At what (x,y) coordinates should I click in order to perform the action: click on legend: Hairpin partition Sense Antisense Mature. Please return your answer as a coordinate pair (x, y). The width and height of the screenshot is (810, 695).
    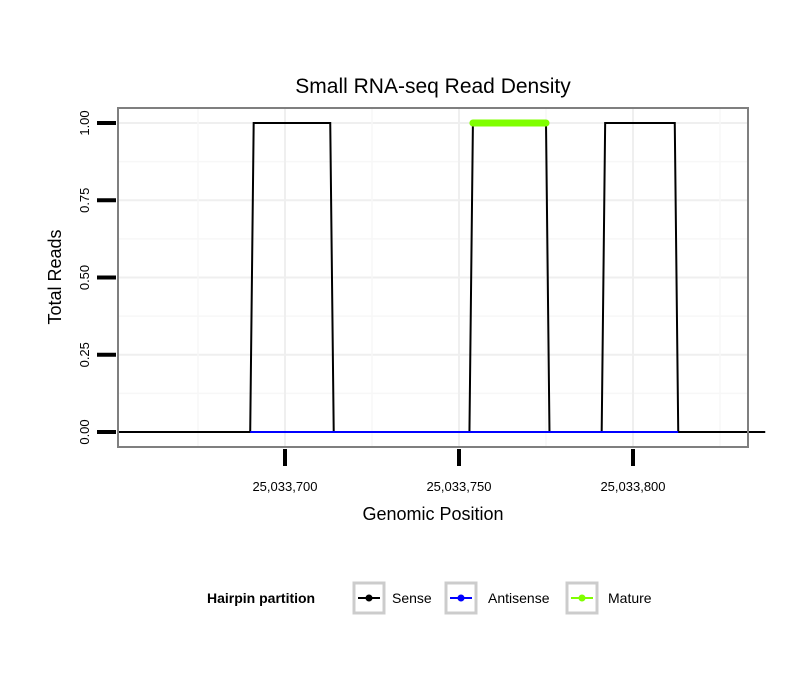
    Looking at the image, I should click on (429, 598).